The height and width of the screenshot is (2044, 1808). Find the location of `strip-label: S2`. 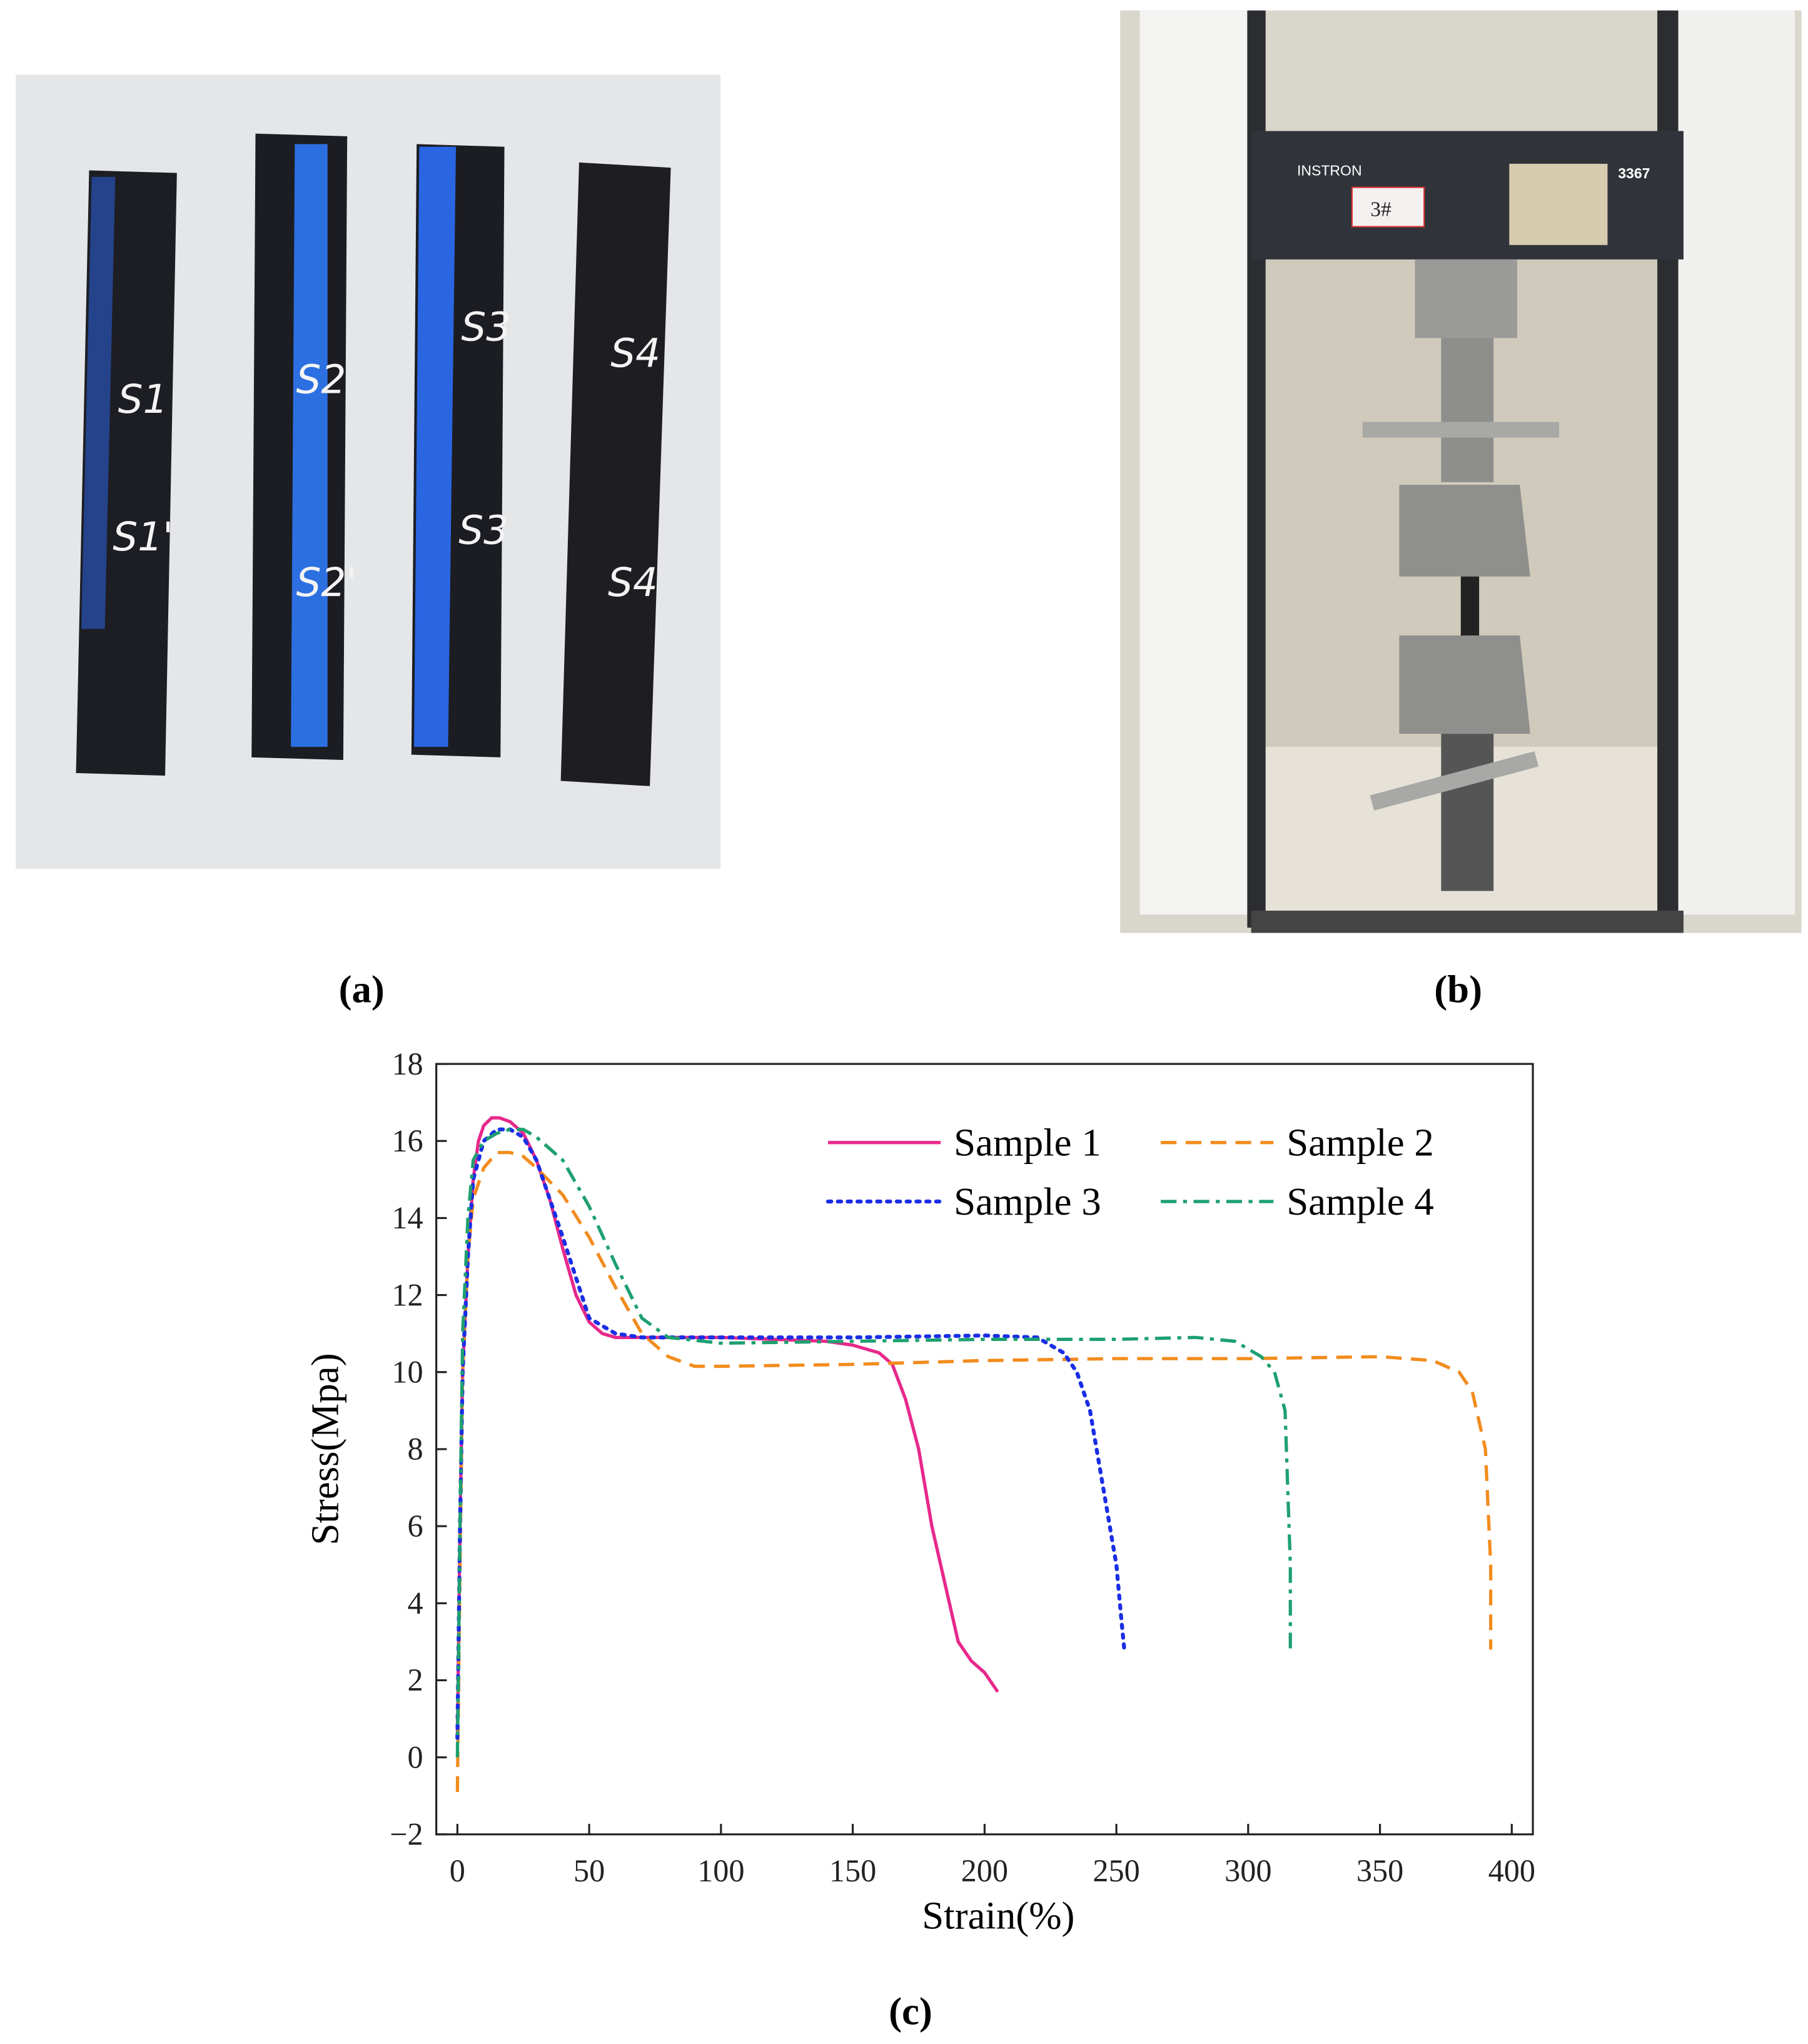

strip-label: S2 is located at coordinates (321, 379).